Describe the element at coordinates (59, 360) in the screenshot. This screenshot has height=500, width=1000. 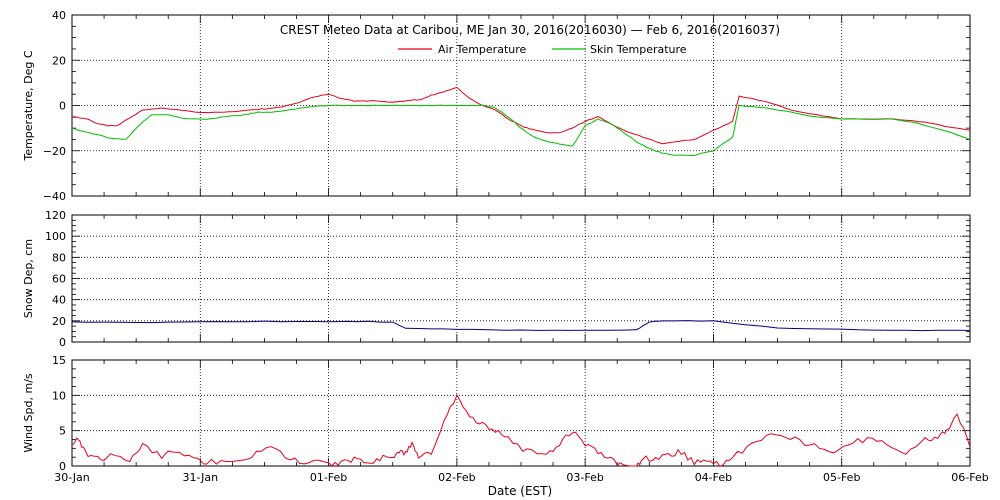
I see `y-tick-label: 15` at that location.